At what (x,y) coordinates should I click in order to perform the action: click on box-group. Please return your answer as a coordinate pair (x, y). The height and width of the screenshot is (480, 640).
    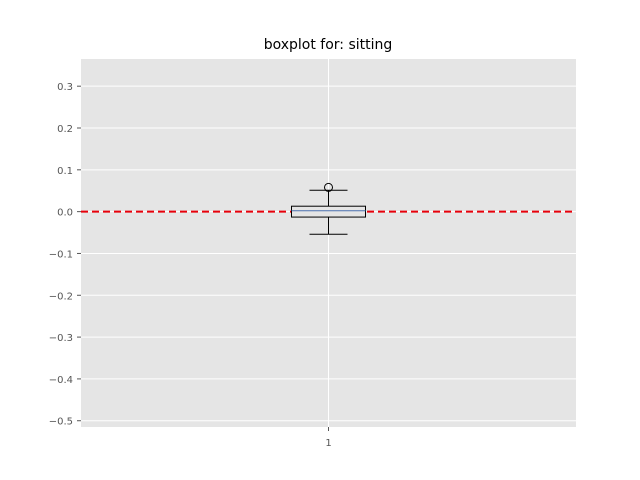
    Looking at the image, I should click on (328, 208).